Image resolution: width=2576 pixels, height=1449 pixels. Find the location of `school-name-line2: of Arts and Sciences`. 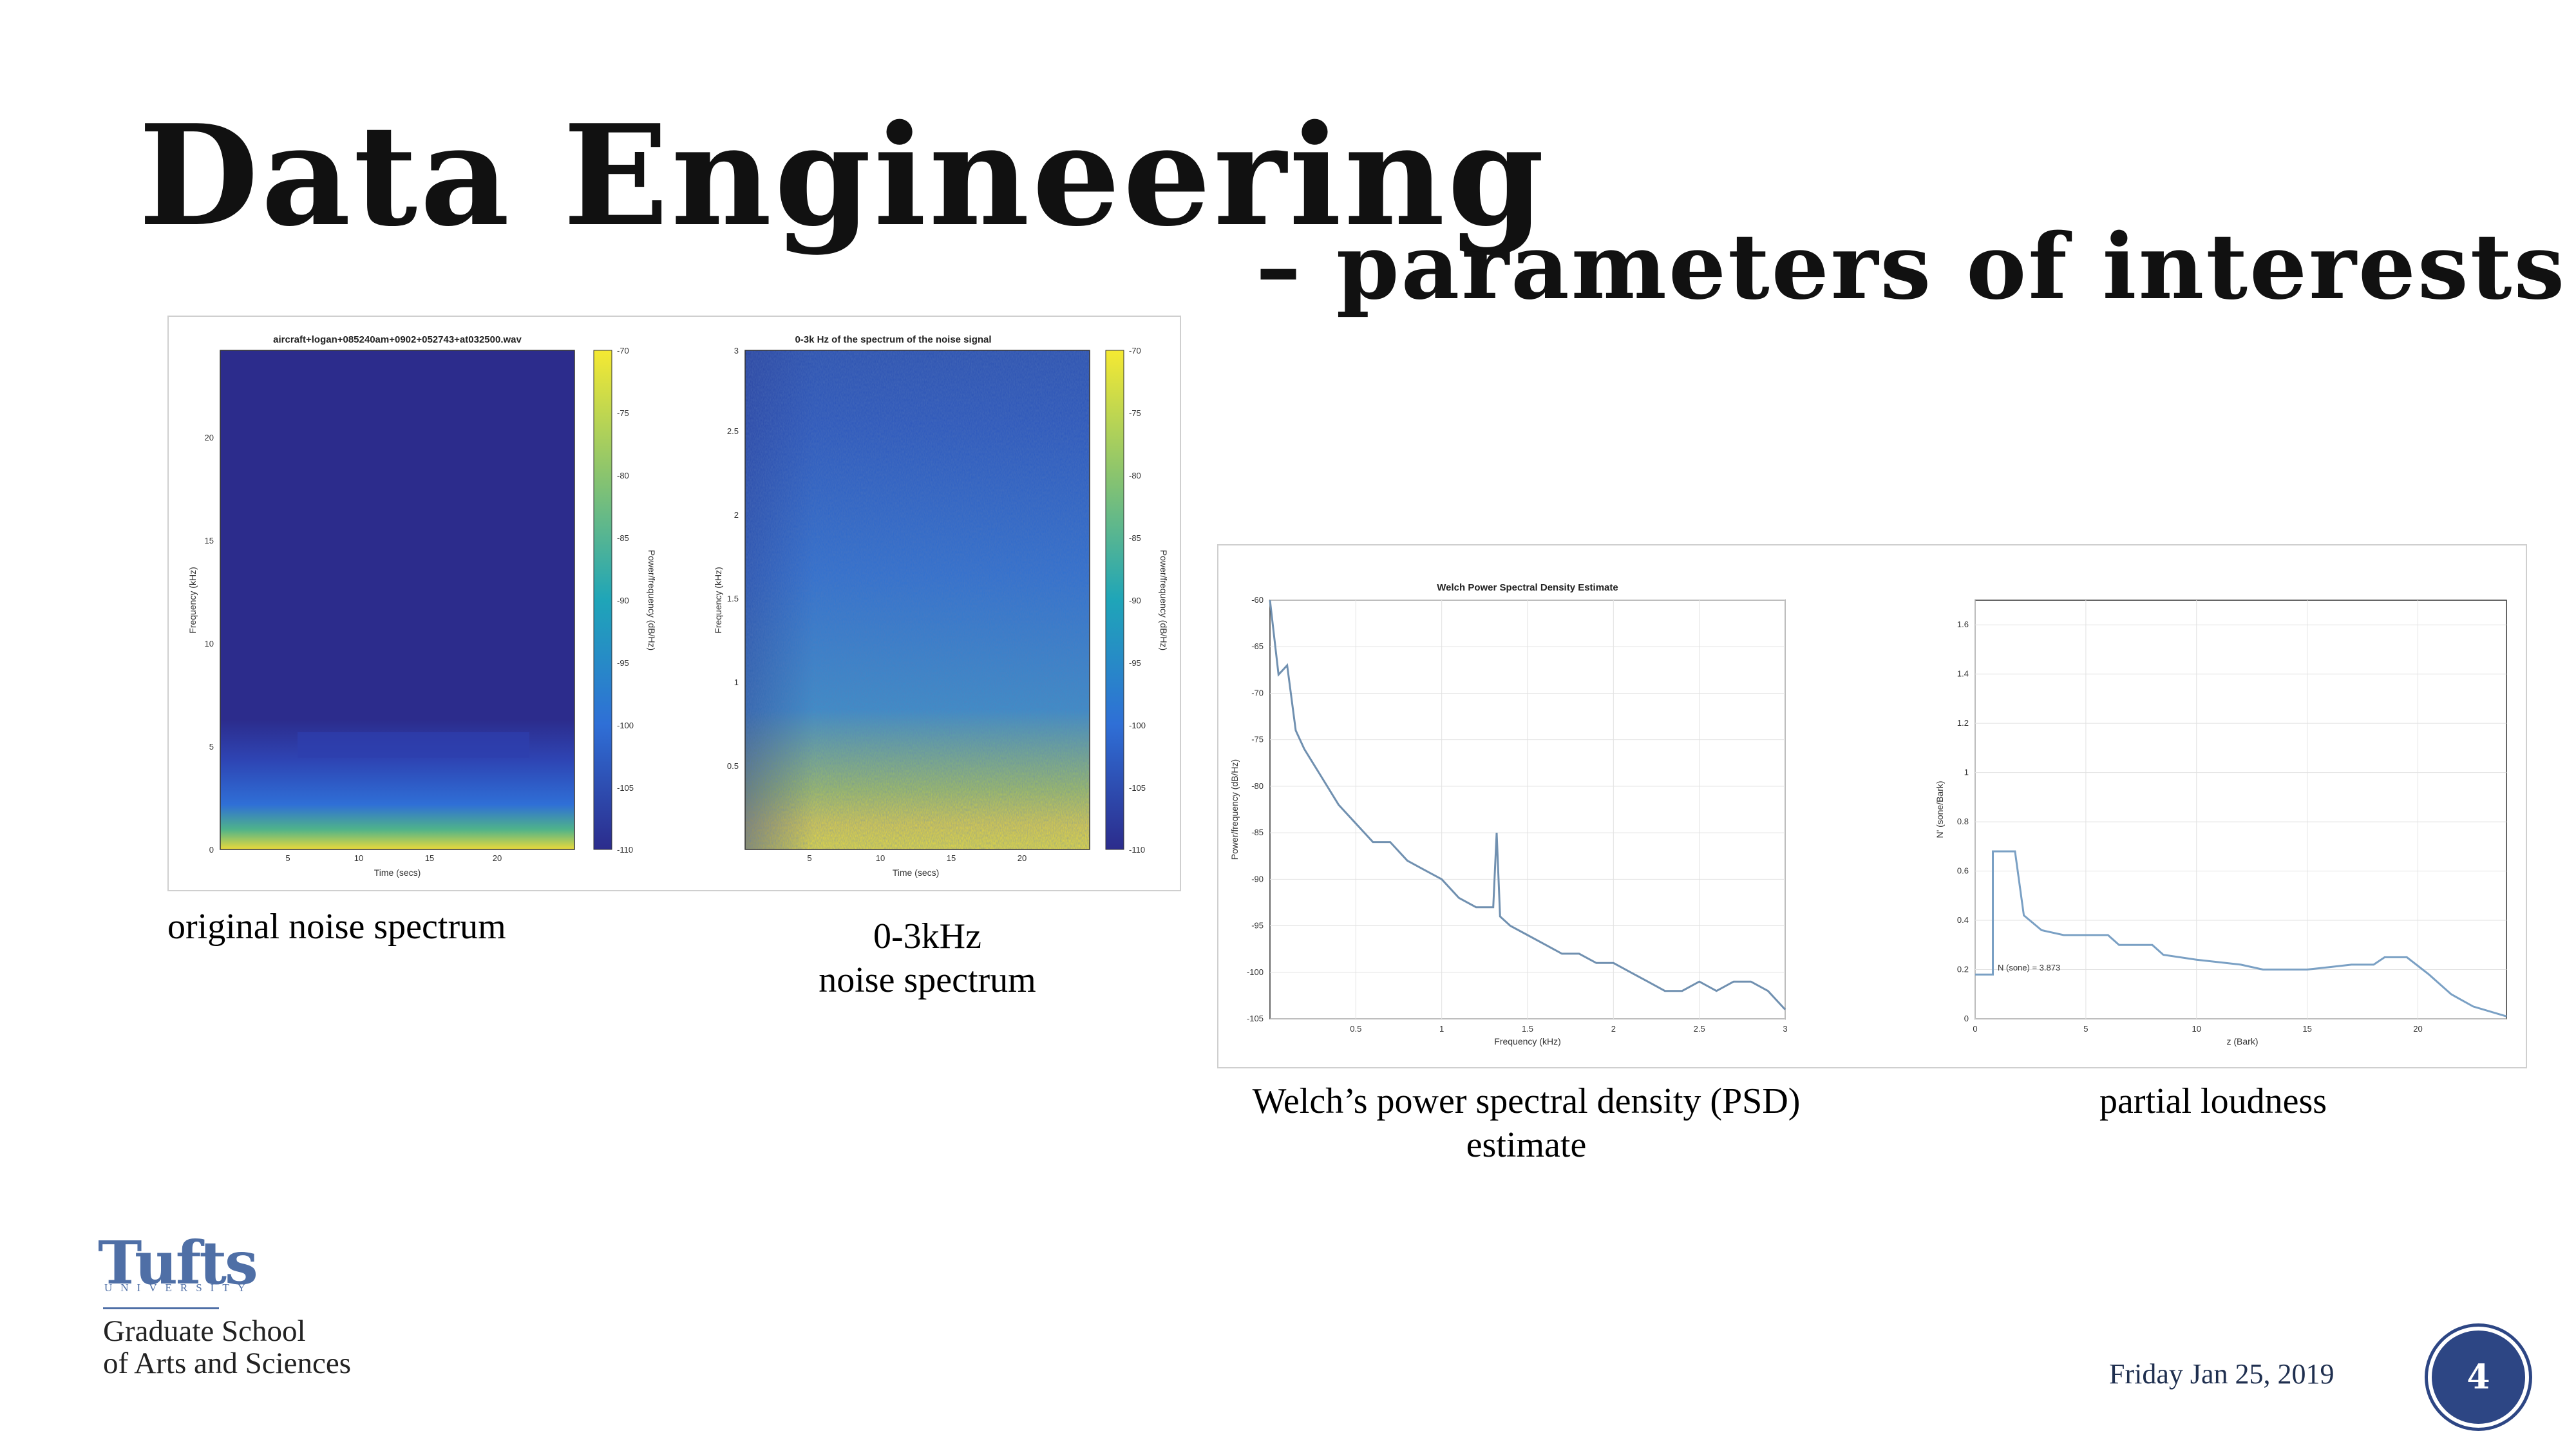

school-name-line2: of Arts and Sciences is located at coordinates (227, 1364).